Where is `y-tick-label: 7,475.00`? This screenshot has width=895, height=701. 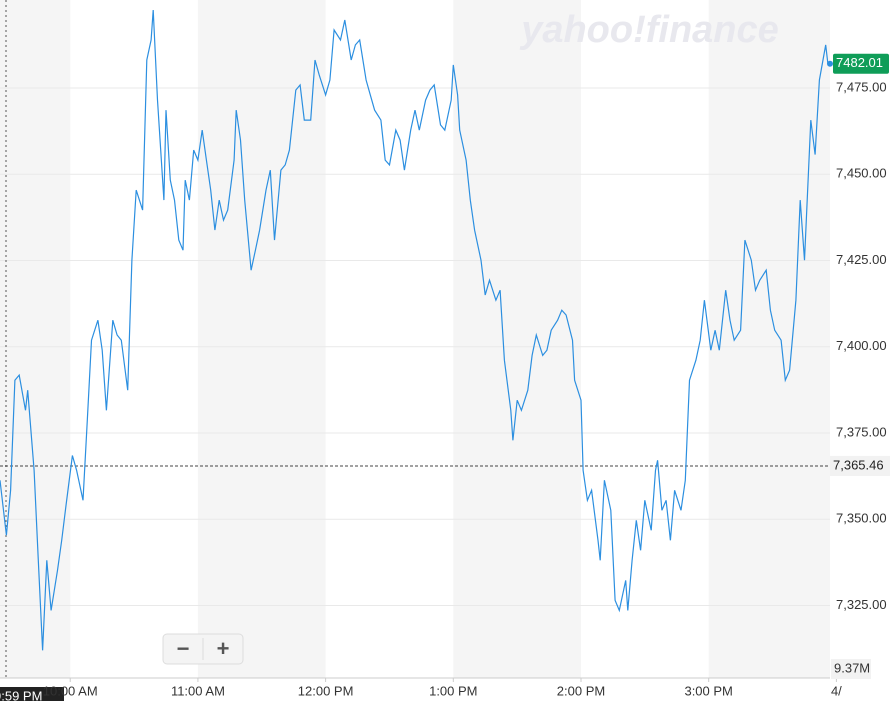
y-tick-label: 7,475.00 is located at coordinates (861, 86).